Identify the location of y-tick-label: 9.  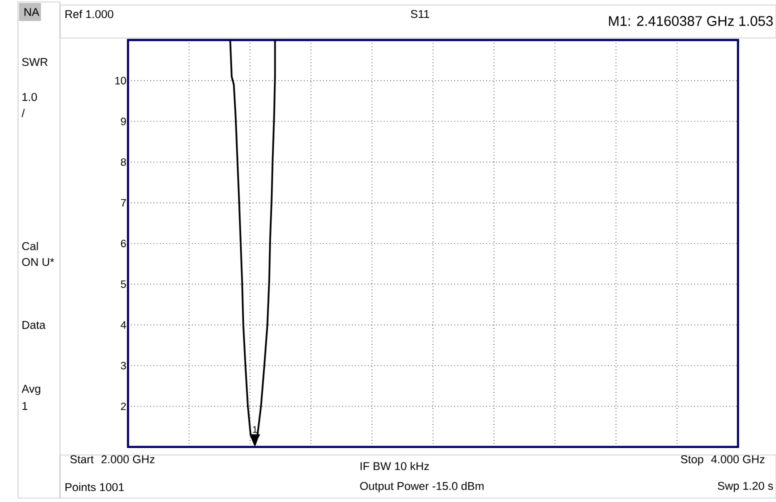
(123, 122).